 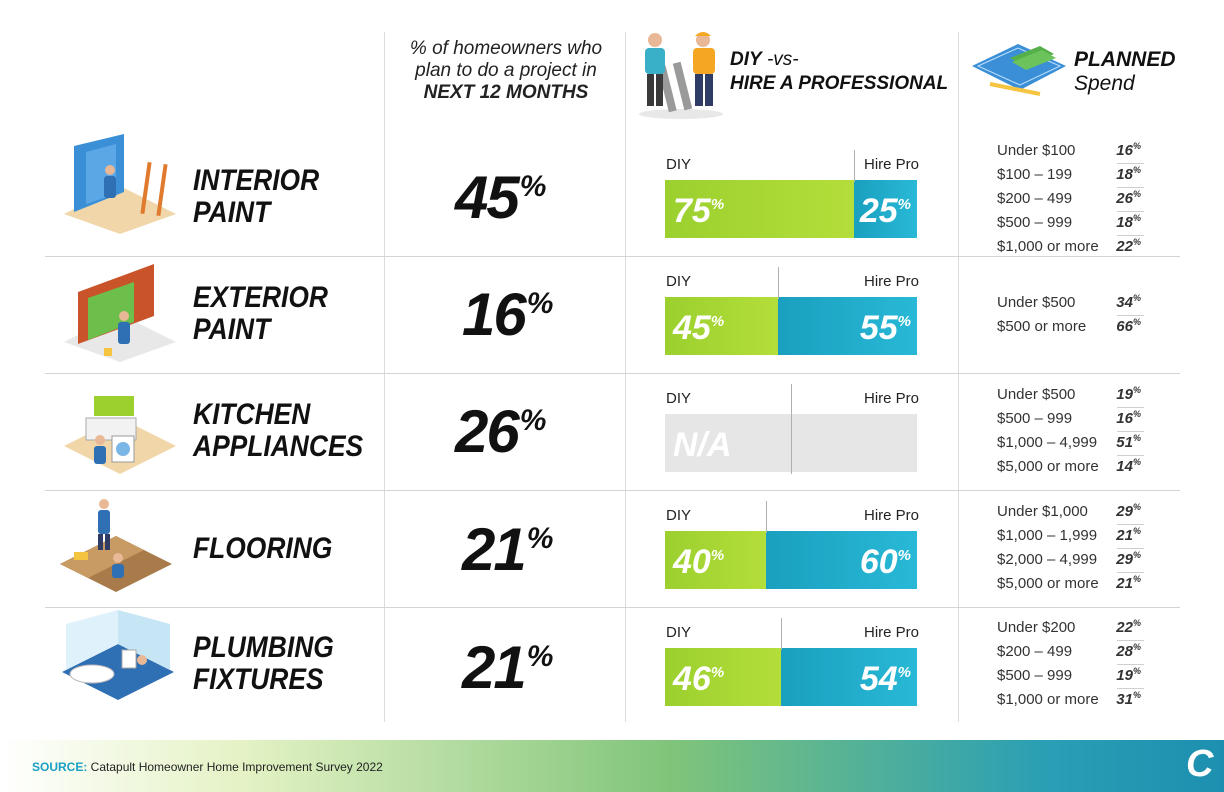 I want to click on pro-segment: 54%, so click(x=849, y=677).